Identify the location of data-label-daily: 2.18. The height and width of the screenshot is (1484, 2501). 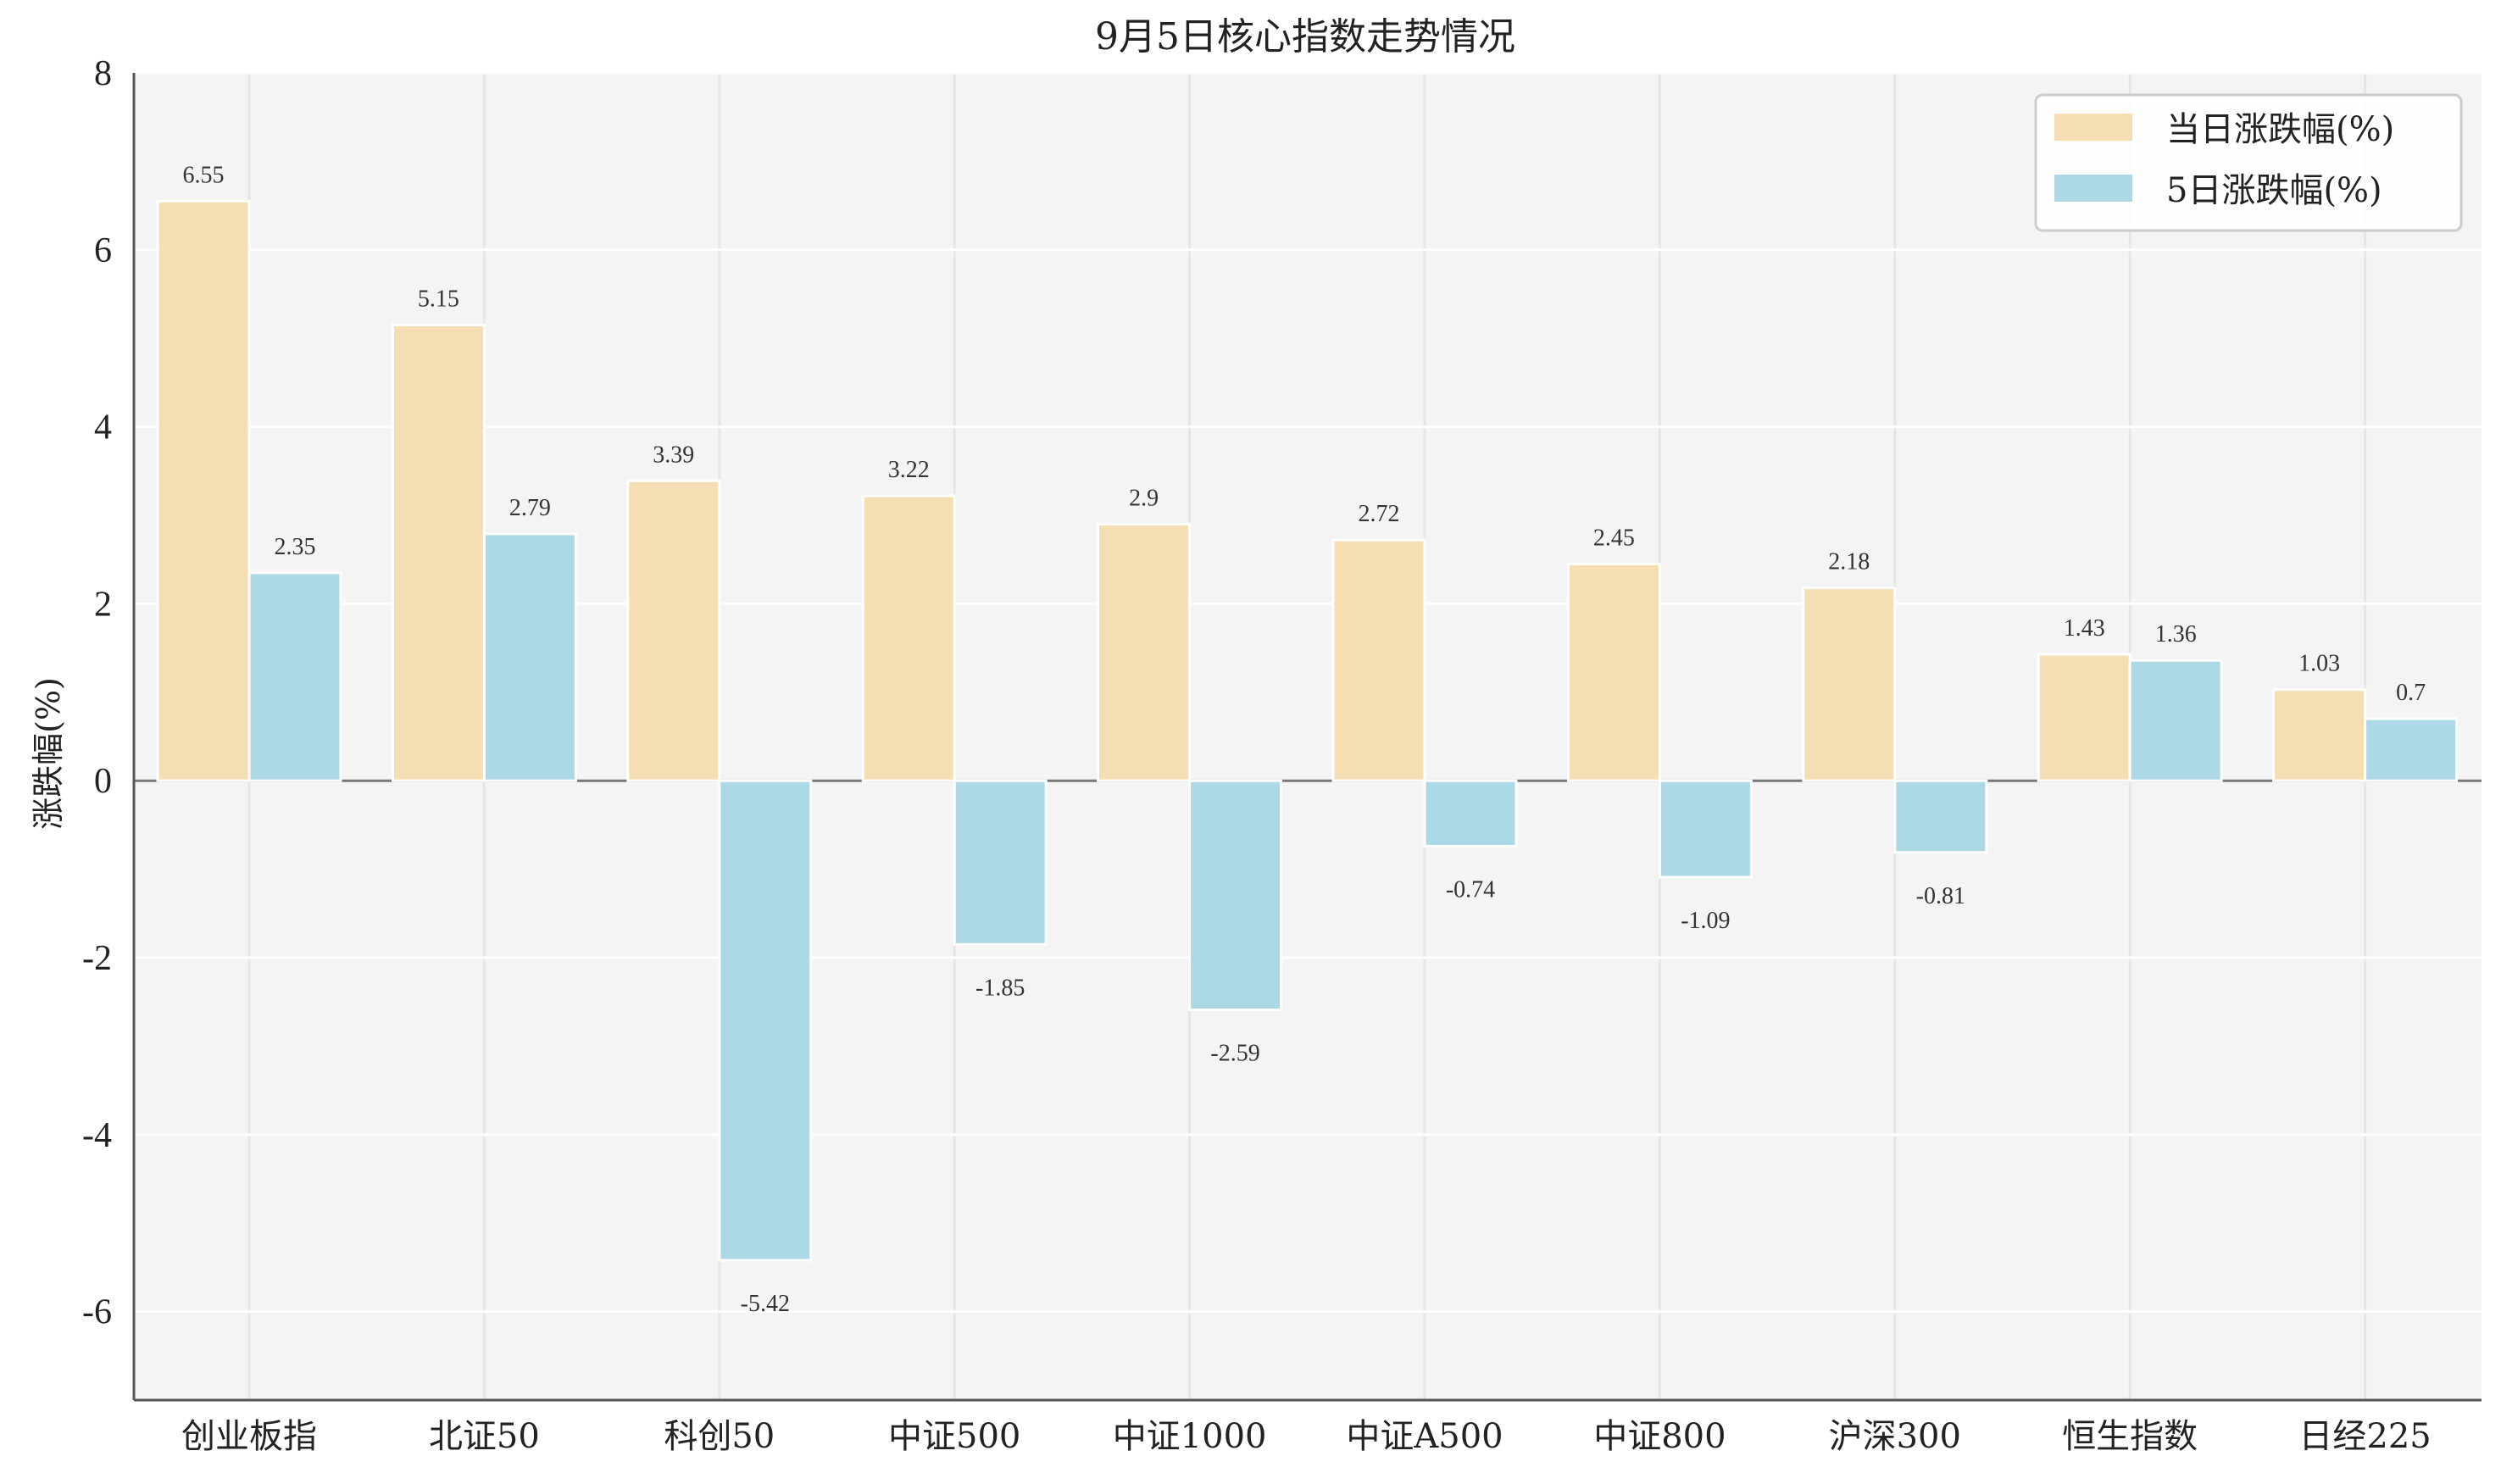
(1849, 562).